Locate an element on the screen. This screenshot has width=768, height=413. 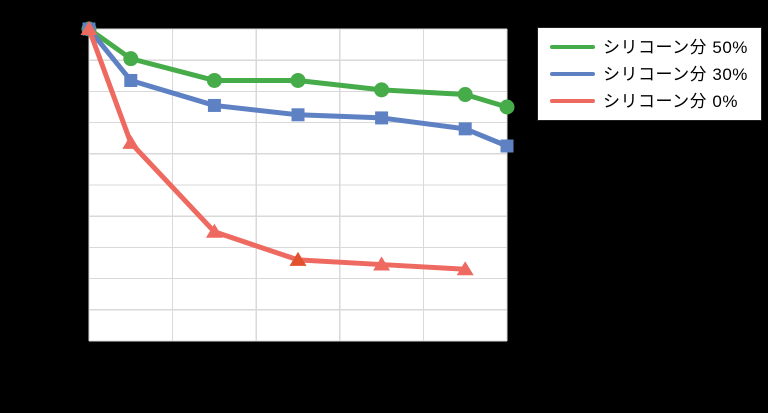
legend-item-silicone-30: シリコーン分 30% is located at coordinates (651, 74).